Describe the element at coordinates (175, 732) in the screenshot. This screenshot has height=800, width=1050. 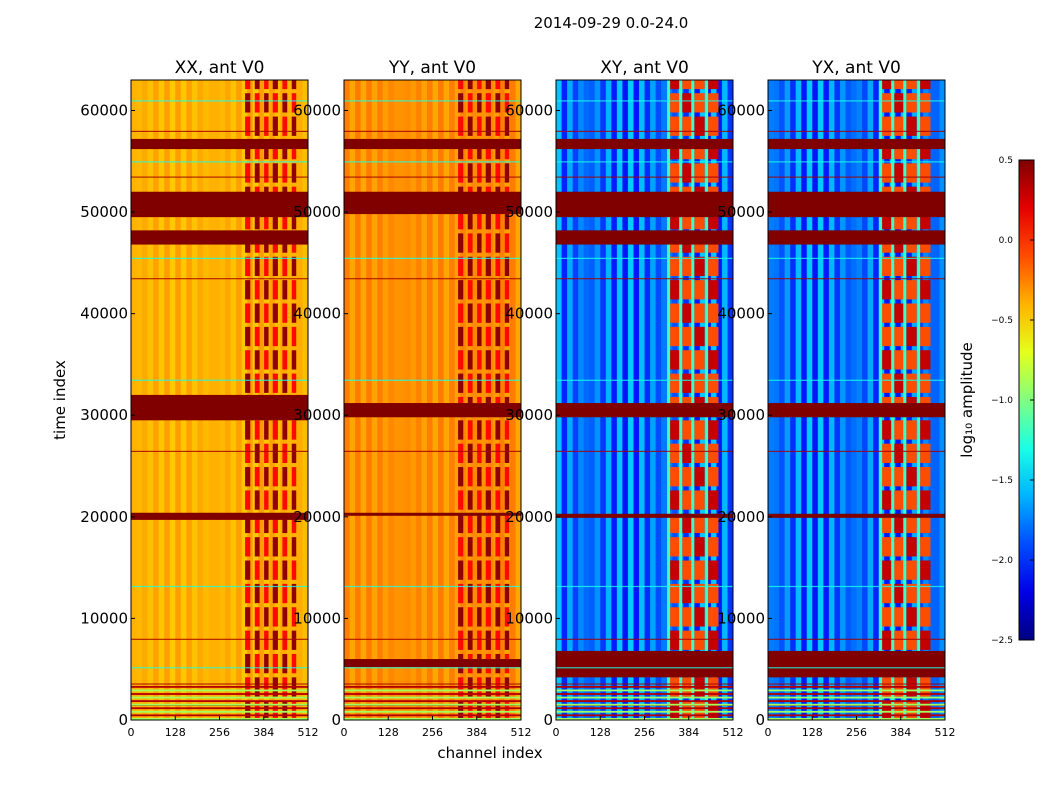
I see `x-tick-label: 128` at that location.